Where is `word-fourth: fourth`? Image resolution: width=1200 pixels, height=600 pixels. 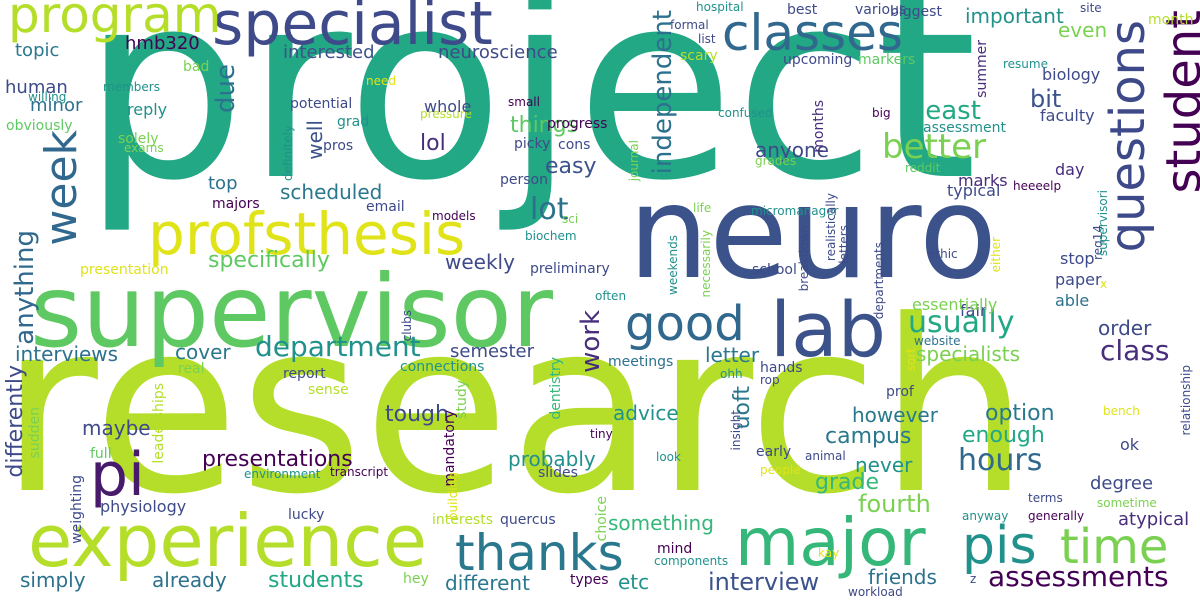 word-fourth: fourth is located at coordinates (894, 504).